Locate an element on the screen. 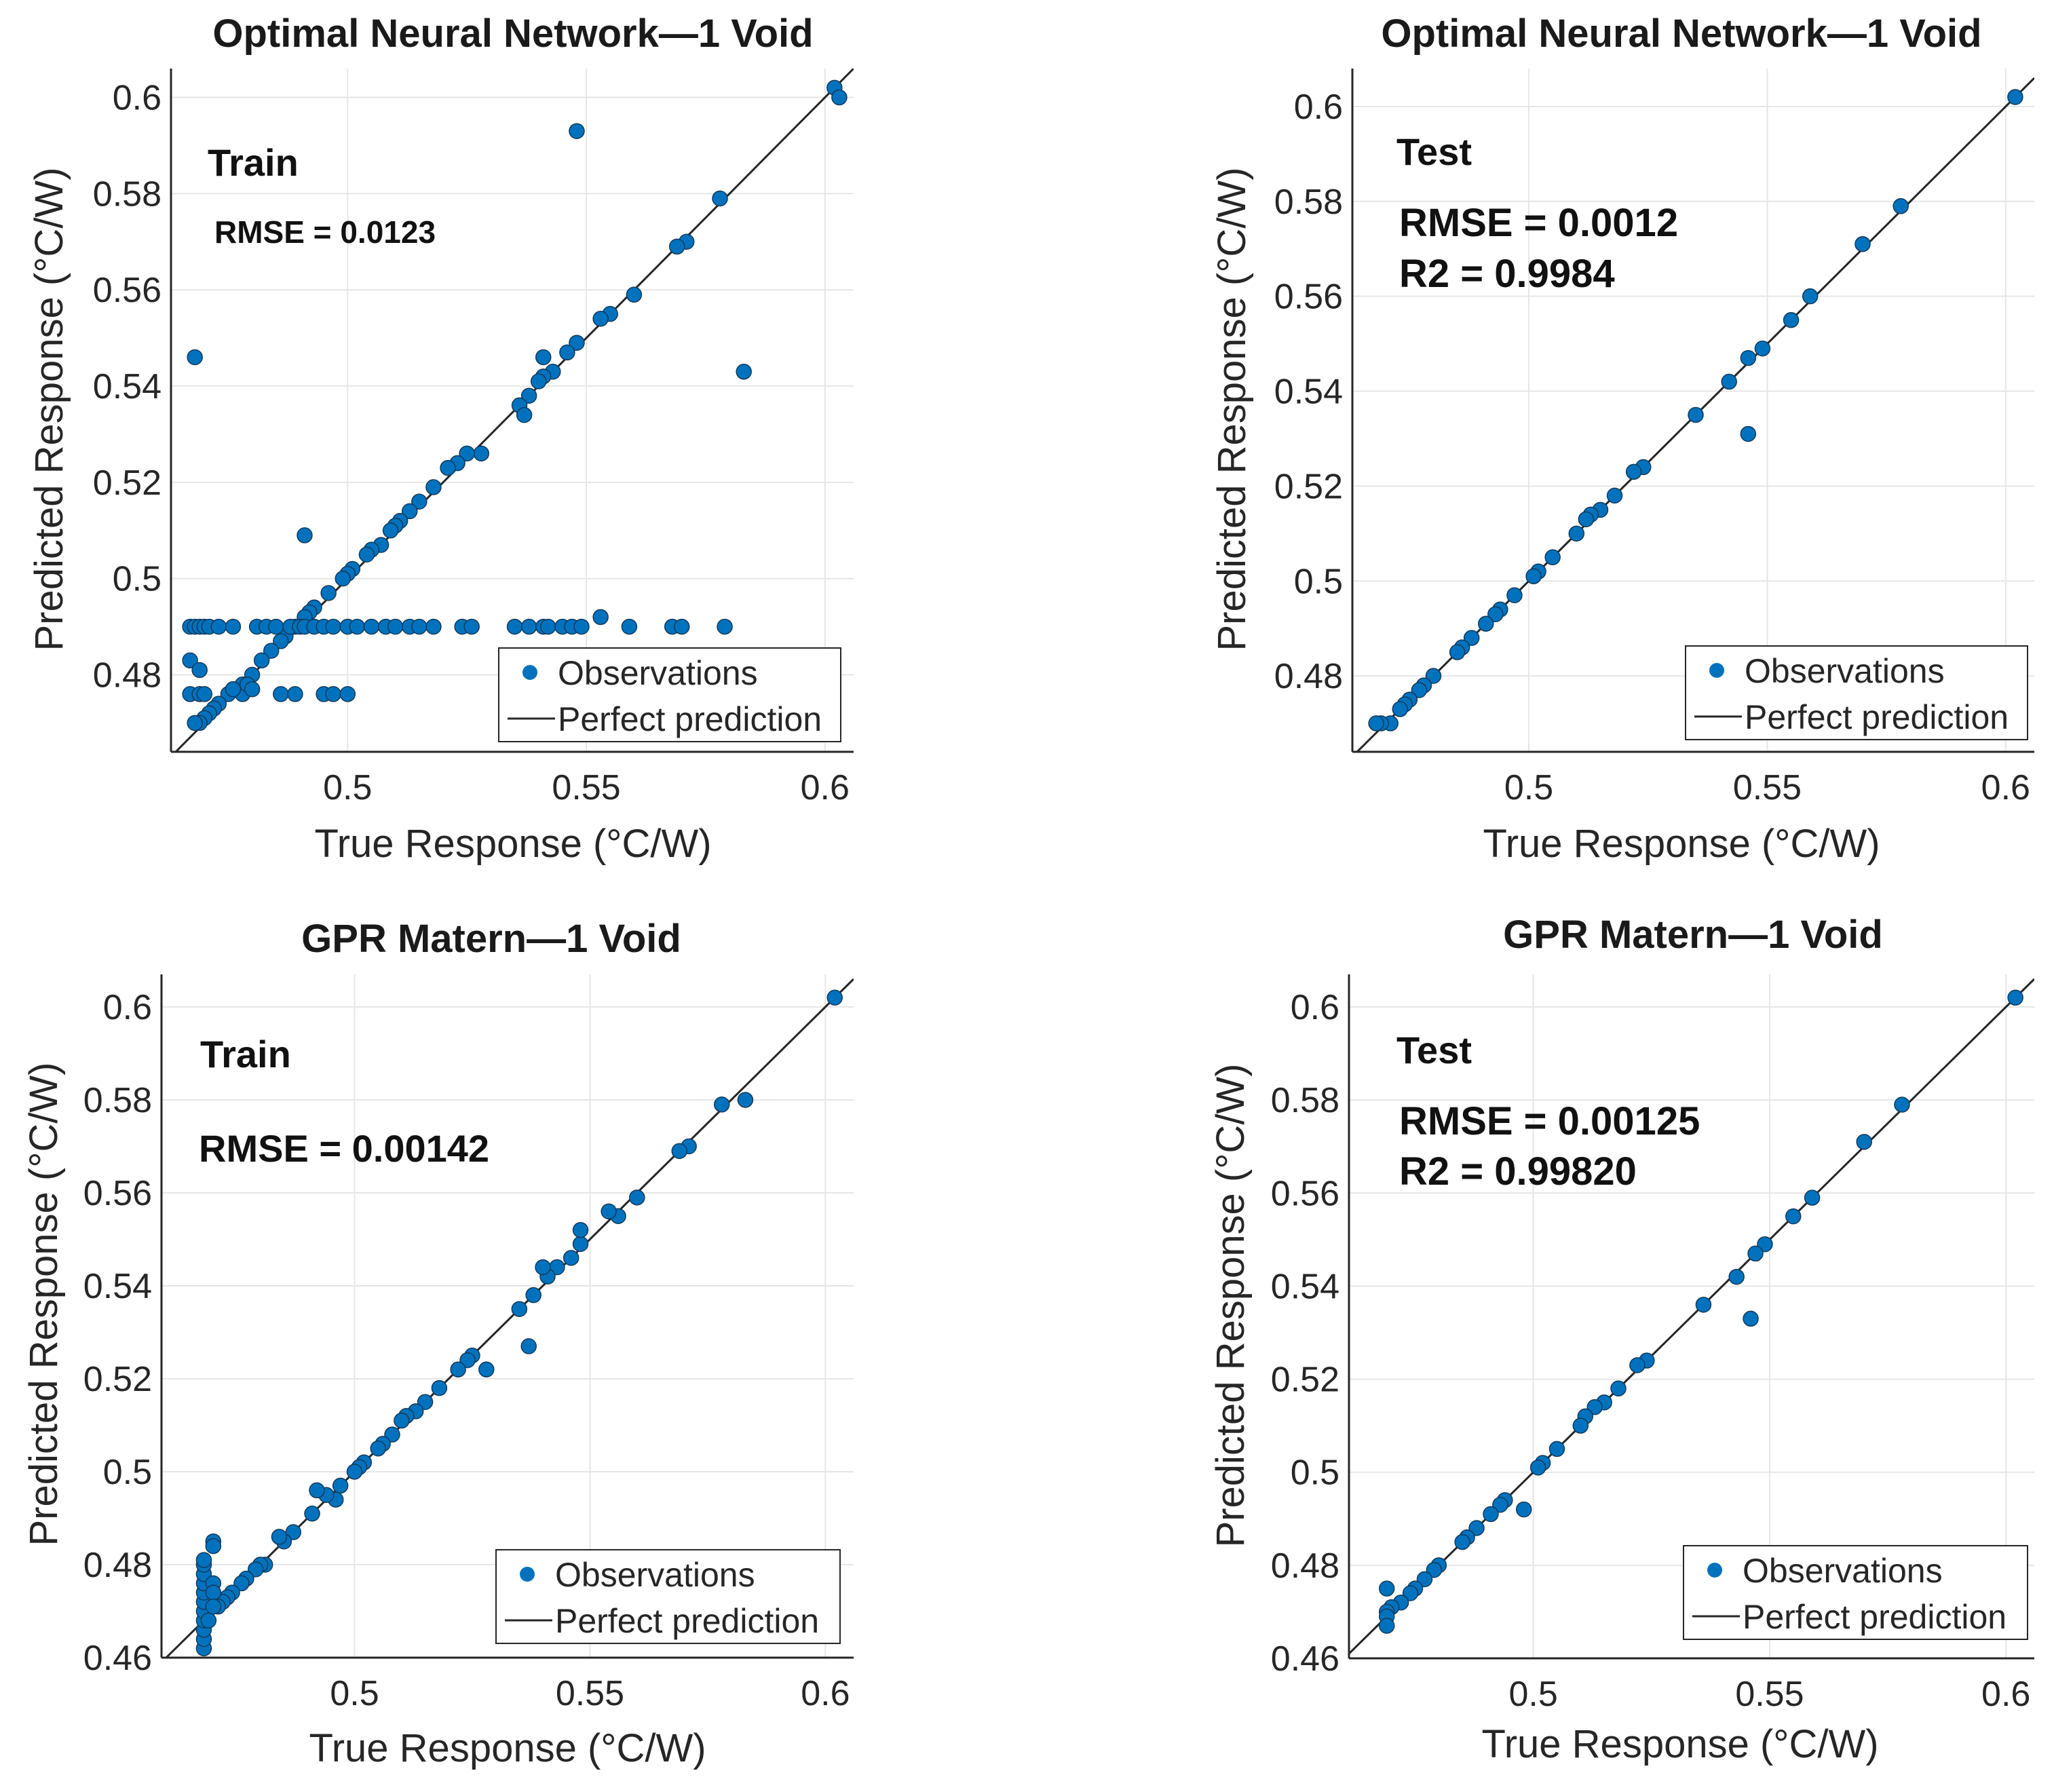  perfect-prediction-line is located at coordinates (509, 1318).